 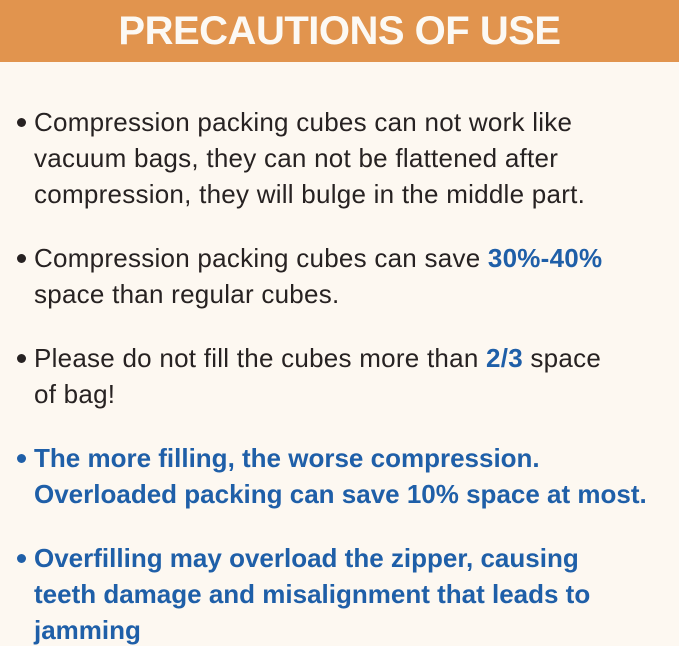 I want to click on text-line: space than regular cubes., so click(x=318, y=294).